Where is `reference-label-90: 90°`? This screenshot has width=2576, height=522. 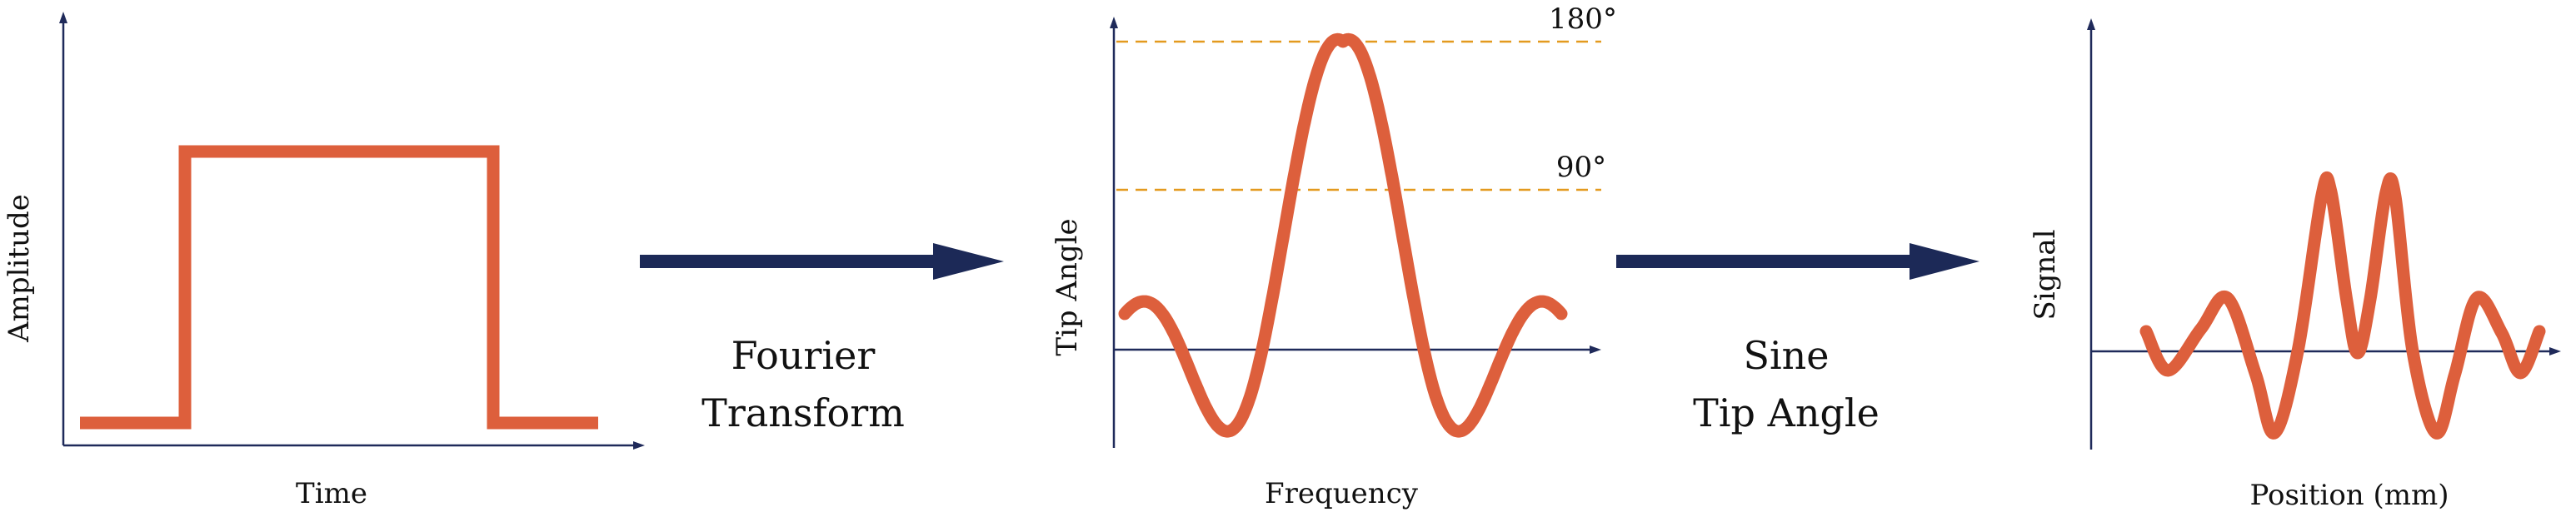 reference-label-90: 90° is located at coordinates (1581, 167).